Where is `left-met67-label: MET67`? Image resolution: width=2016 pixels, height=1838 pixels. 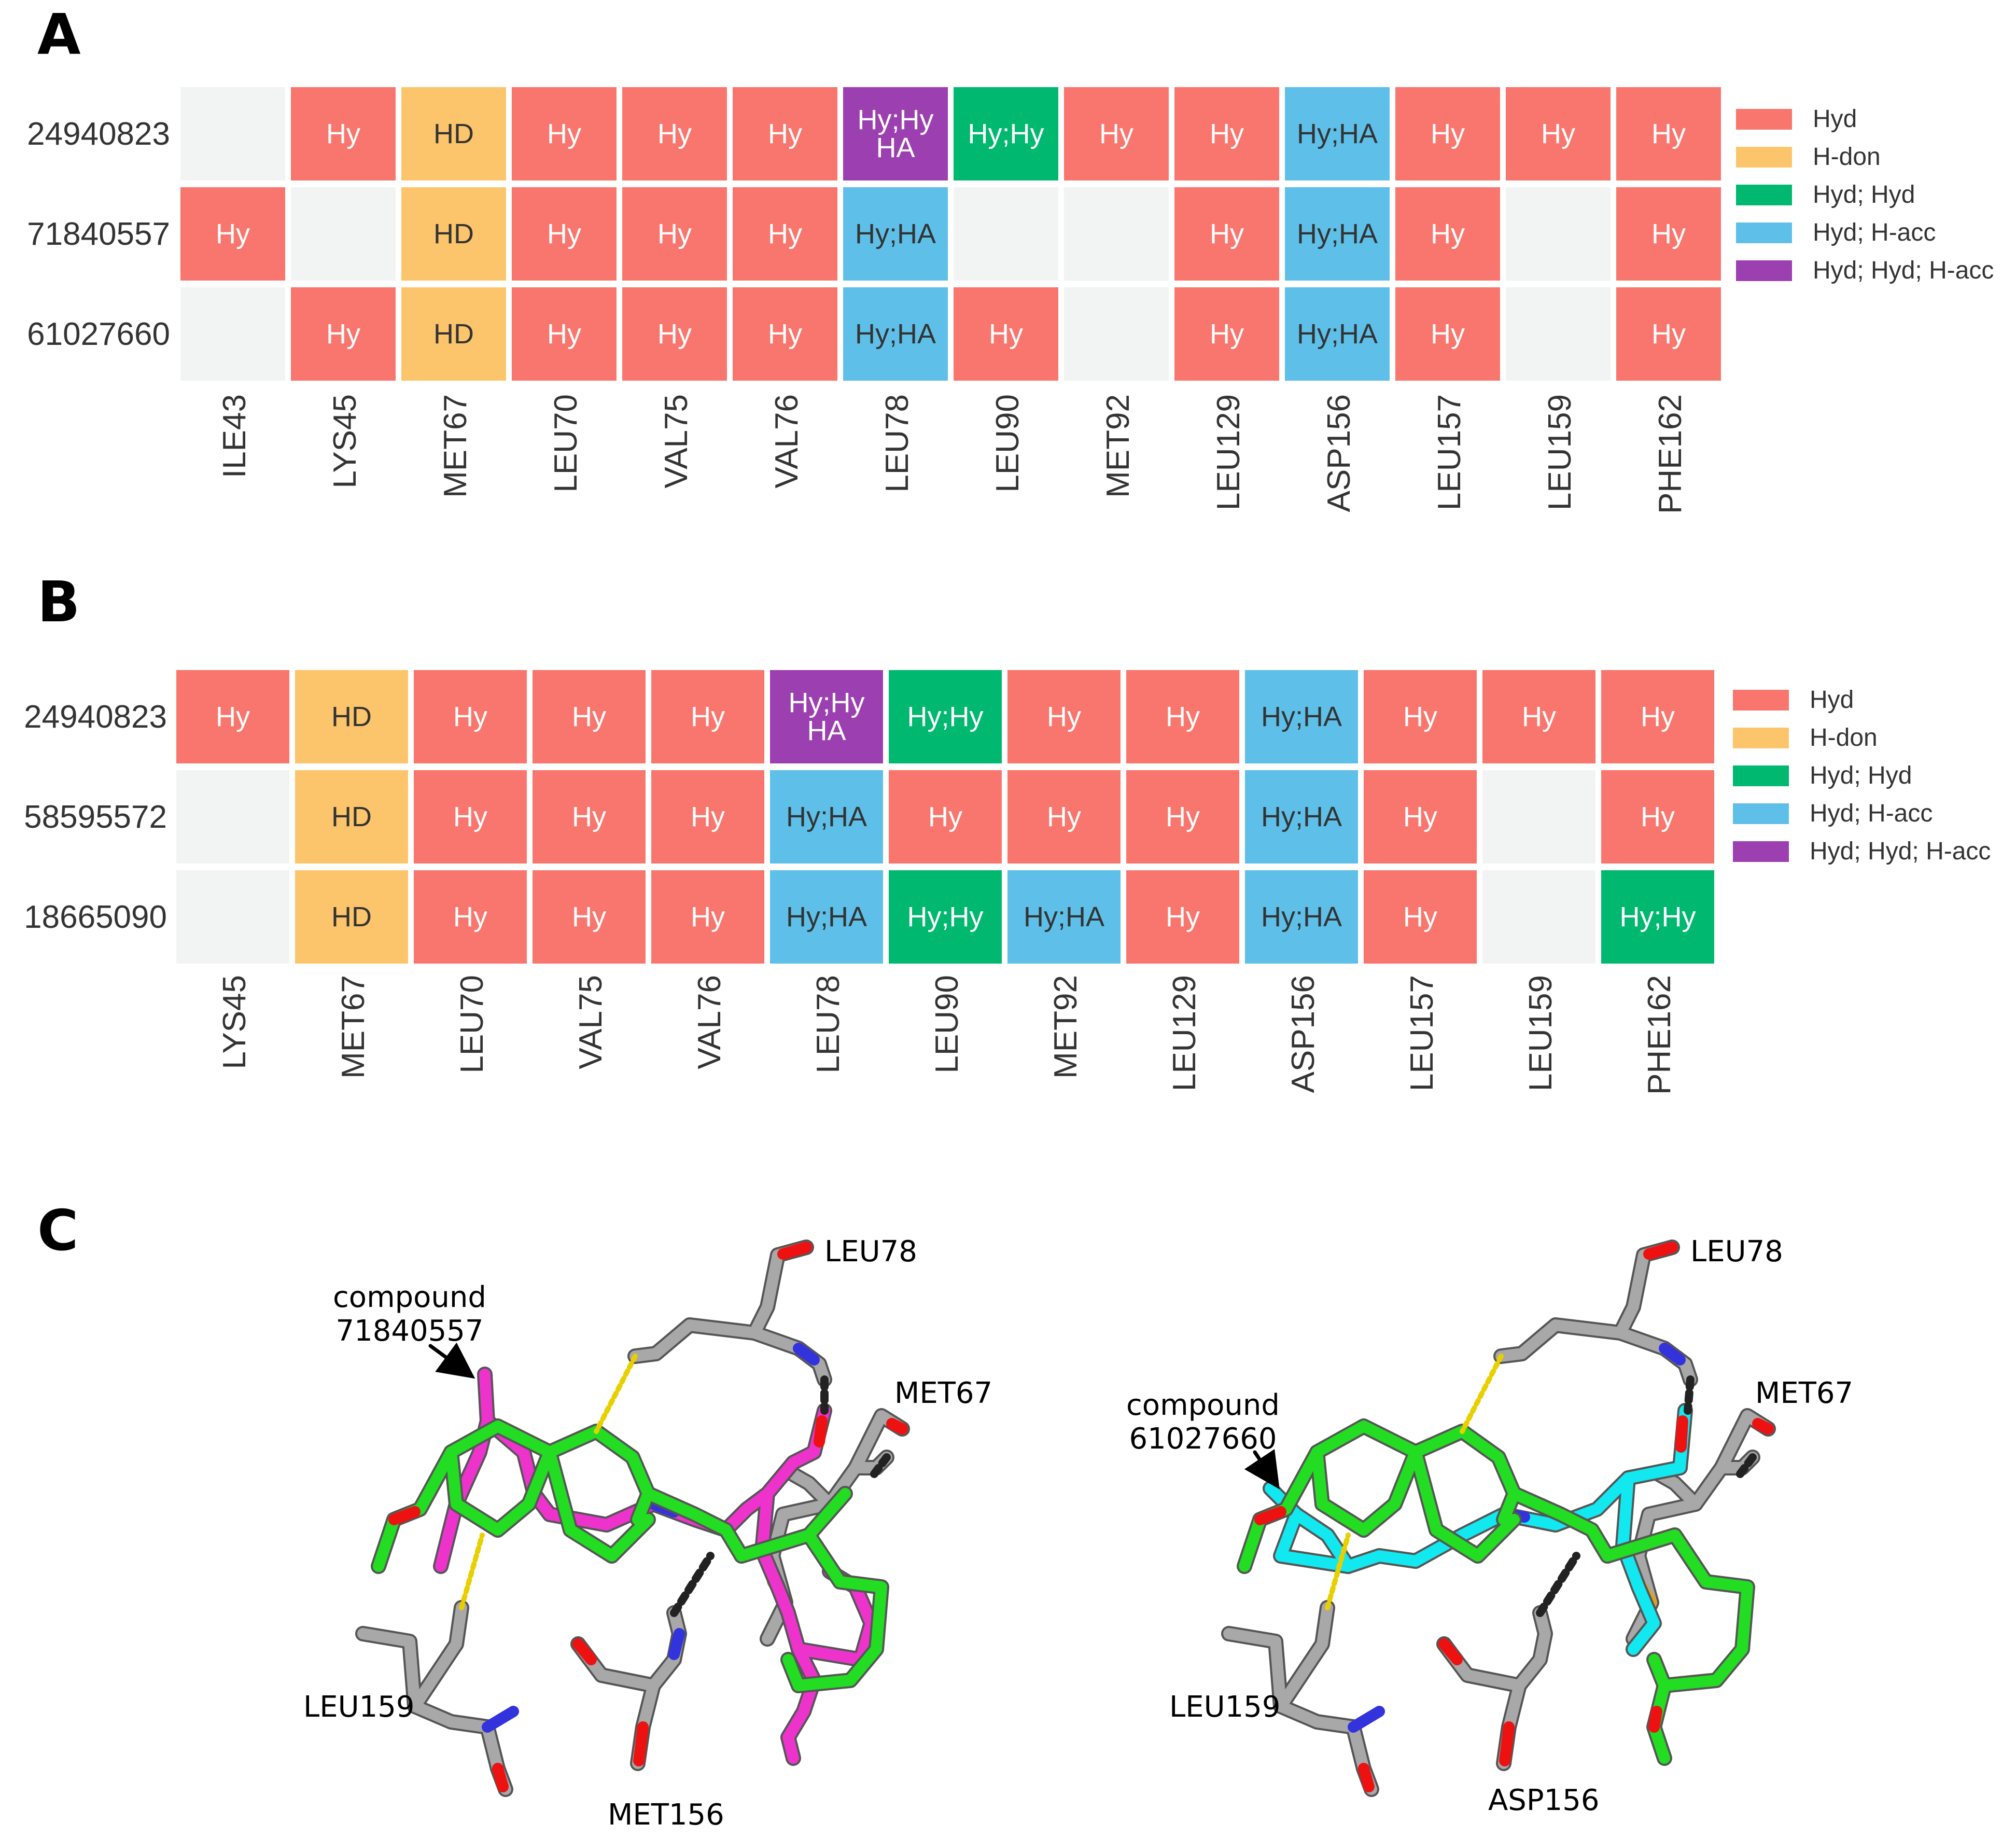 left-met67-label: MET67 is located at coordinates (943, 1393).